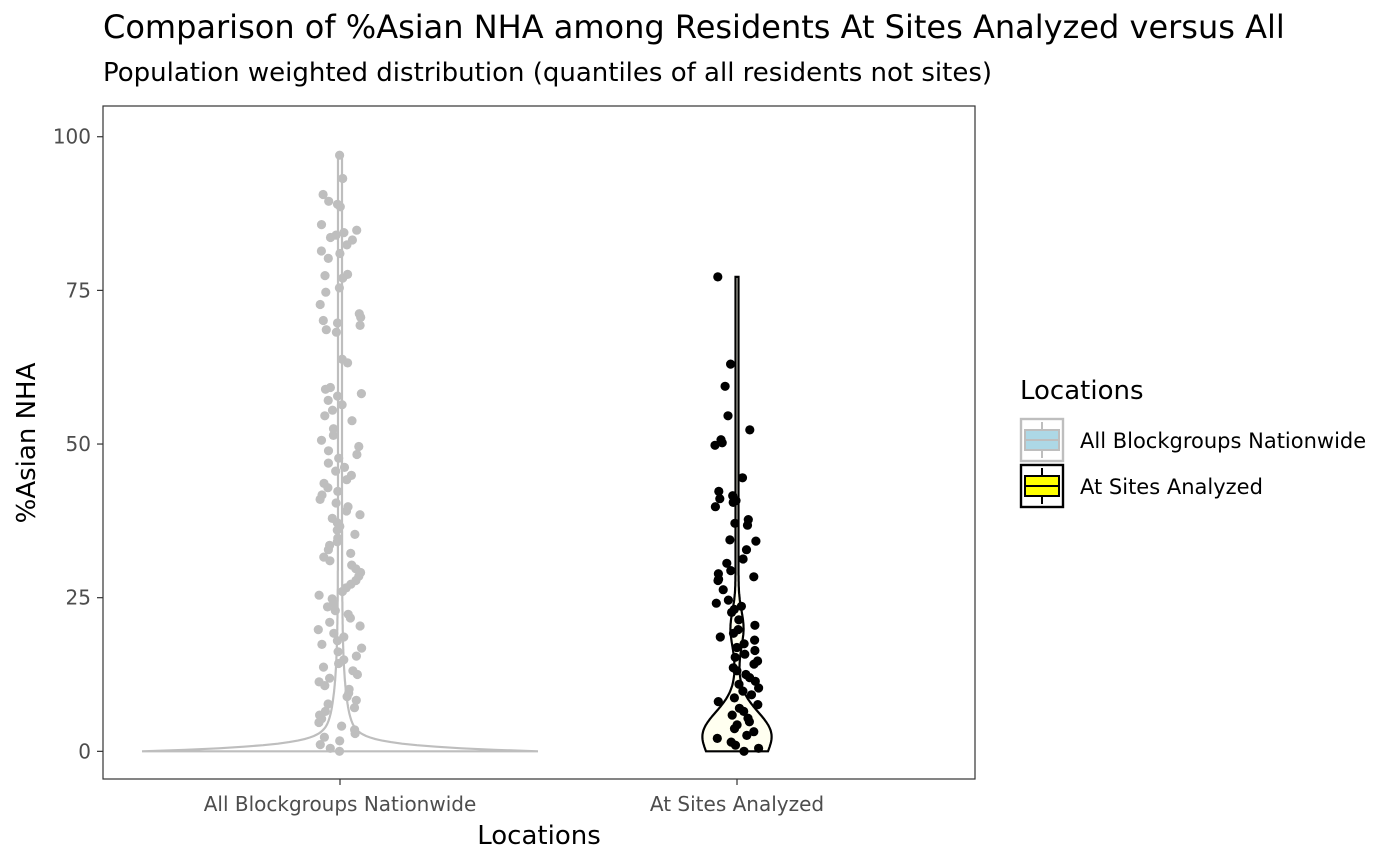 This screenshot has width=1400, height=866. What do you see at coordinates (737, 804) in the screenshot?
I see `x-tick-label: At Sites Analyzed` at bounding box center [737, 804].